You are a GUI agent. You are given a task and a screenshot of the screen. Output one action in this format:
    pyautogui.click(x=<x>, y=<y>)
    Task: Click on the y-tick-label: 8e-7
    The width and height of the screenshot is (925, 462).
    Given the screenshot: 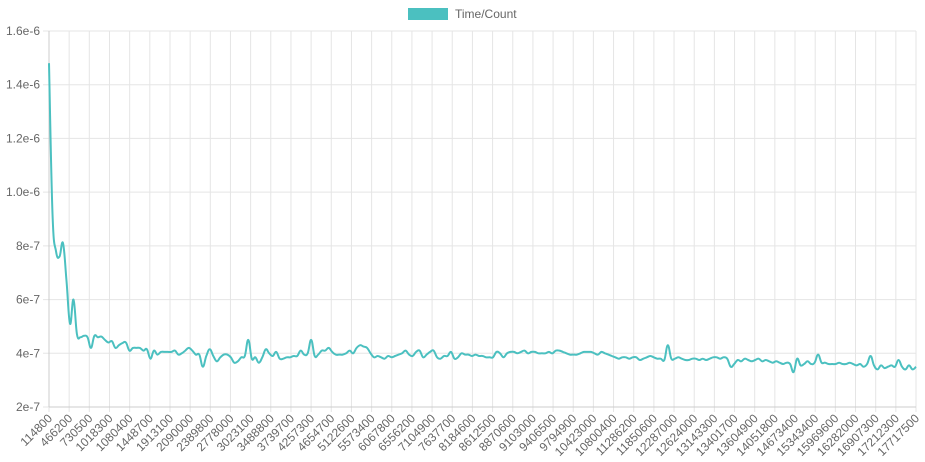 What is the action you would take?
    pyautogui.click(x=28, y=246)
    